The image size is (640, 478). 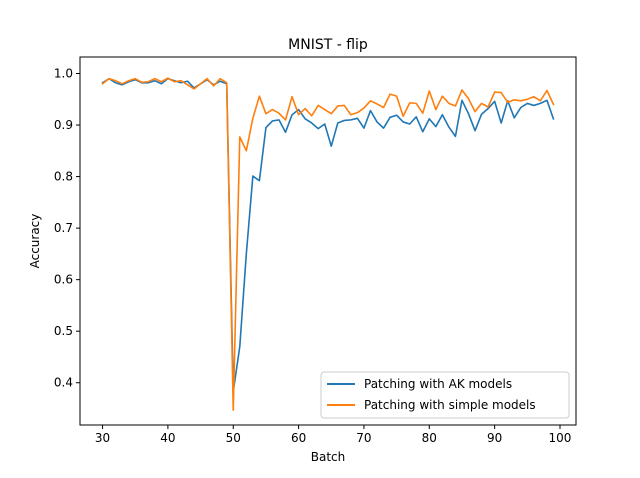 I want to click on y-tick-label: 0.8, so click(x=63, y=177).